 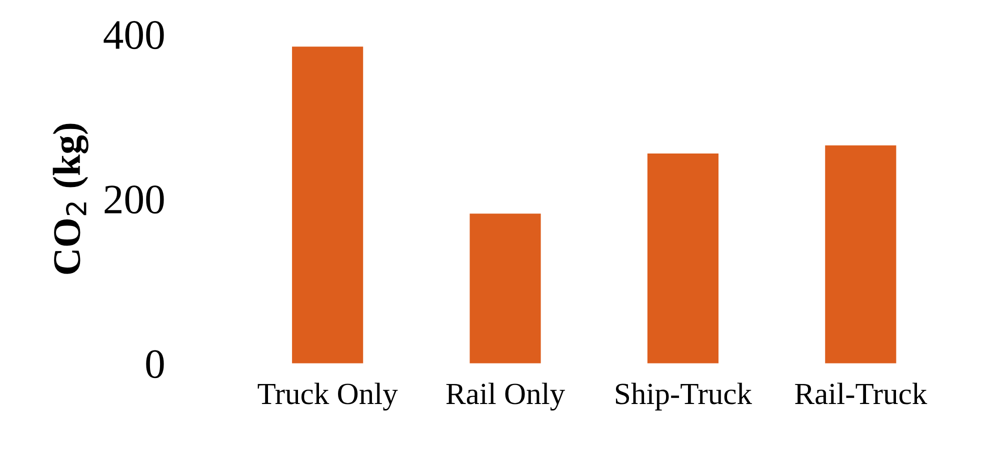 What do you see at coordinates (134, 35) in the screenshot?
I see `y-tick-label: 400` at bounding box center [134, 35].